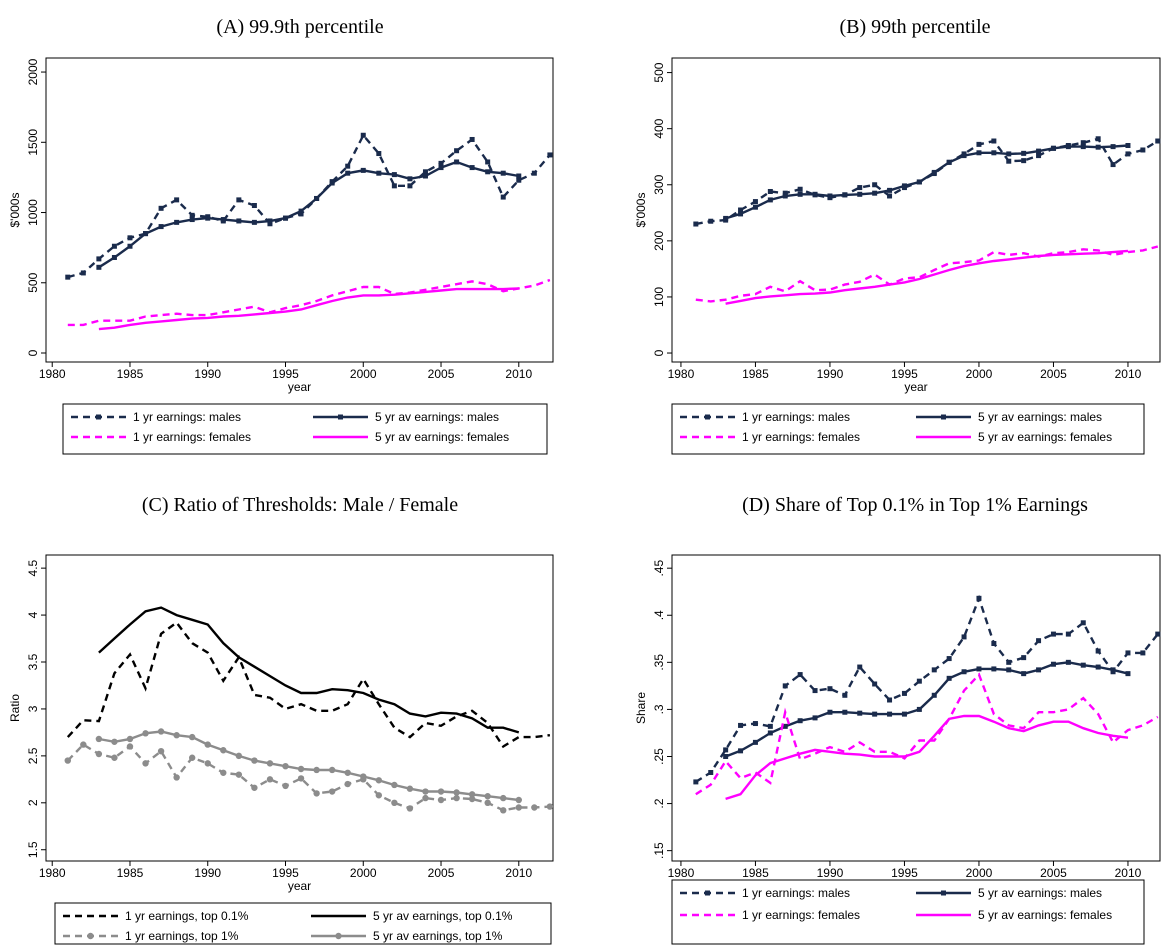 This screenshot has width=1161, height=945. What do you see at coordinates (406, 417) in the screenshot?
I see `legend-item: 5 yr av earnings: males` at bounding box center [406, 417].